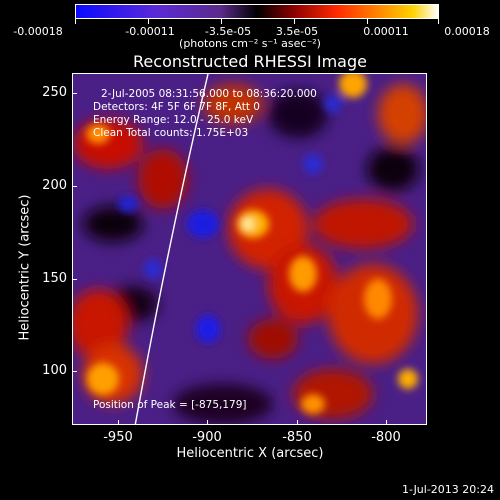 This screenshot has height=500, width=500. Describe the element at coordinates (54, 185) in the screenshot. I see `y-tick-label: 200` at that location.